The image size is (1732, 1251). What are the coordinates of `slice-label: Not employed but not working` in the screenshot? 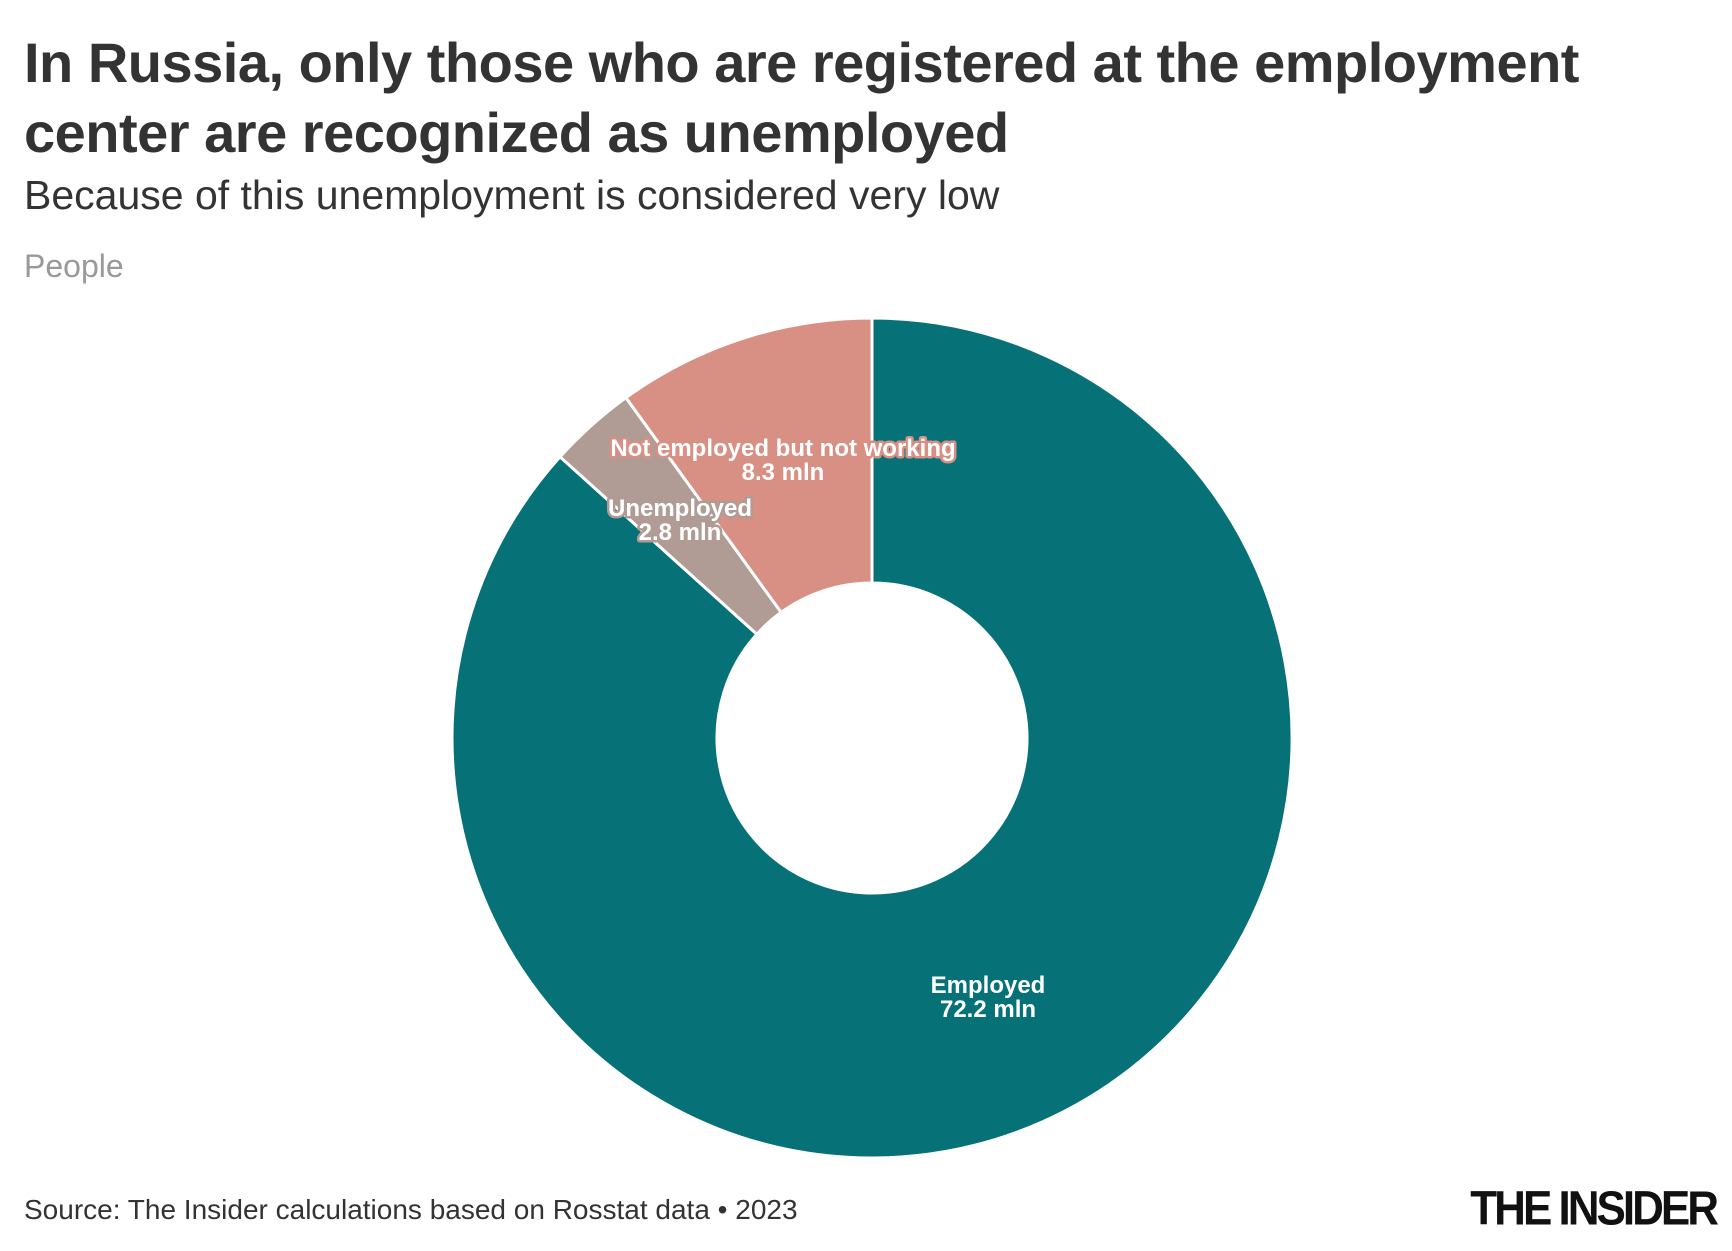 It's located at (782, 448).